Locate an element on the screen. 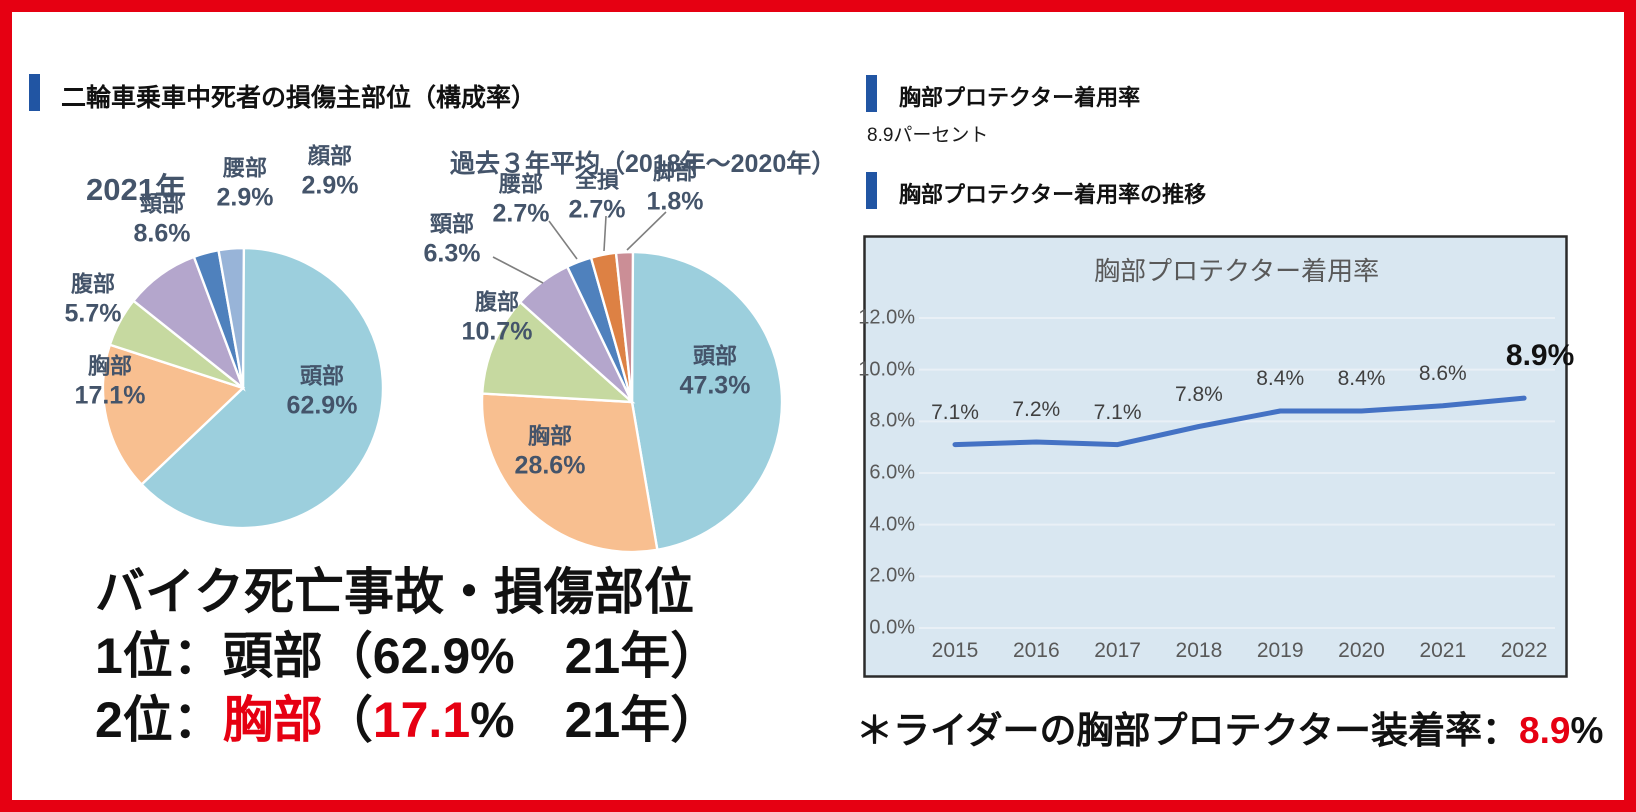 Image resolution: width=1636 pixels, height=812 pixels. summary-line-1: バイク死亡事故・損傷部位 is located at coordinates (407, 592).